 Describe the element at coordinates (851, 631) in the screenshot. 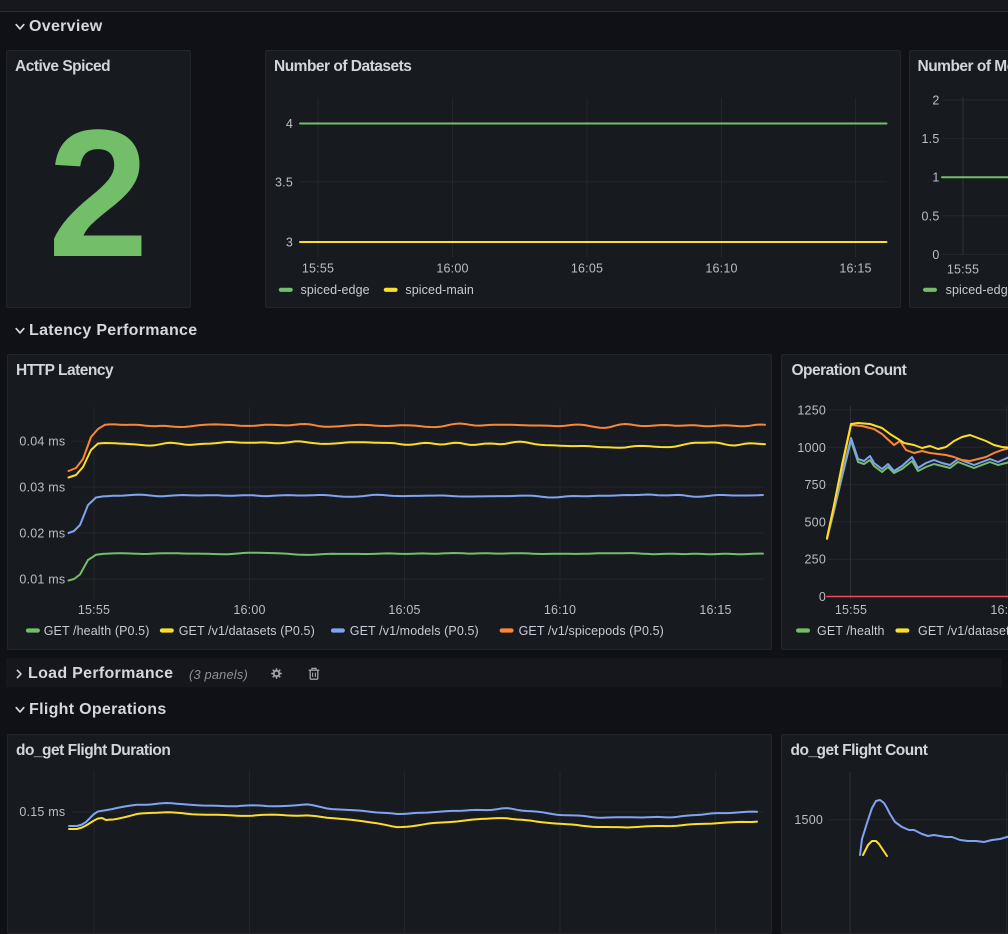

I see `svg-text: GET /health` at that location.